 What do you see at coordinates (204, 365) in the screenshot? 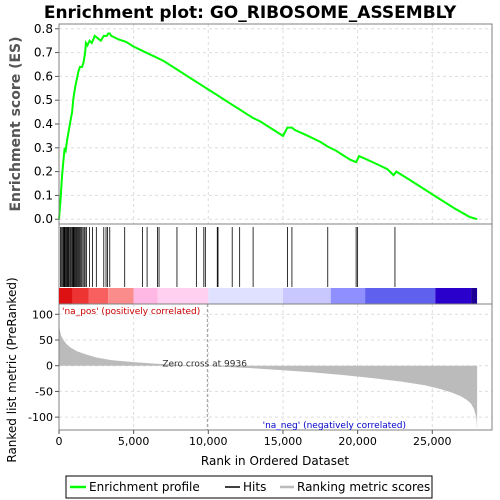
I see `zero-cross-label: Zero cross at 9936` at bounding box center [204, 365].